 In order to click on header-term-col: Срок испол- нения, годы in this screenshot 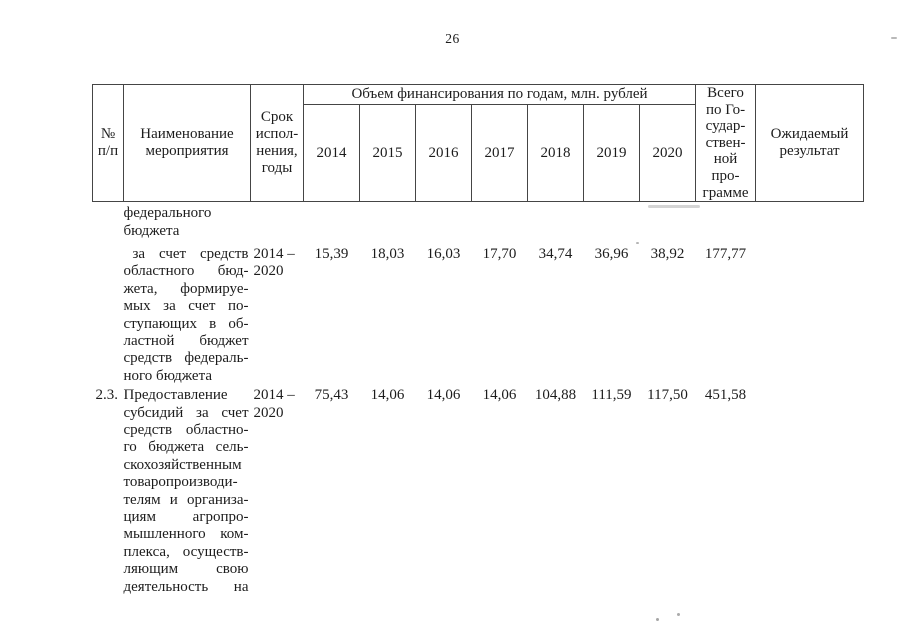, I will do `click(277, 143)`.